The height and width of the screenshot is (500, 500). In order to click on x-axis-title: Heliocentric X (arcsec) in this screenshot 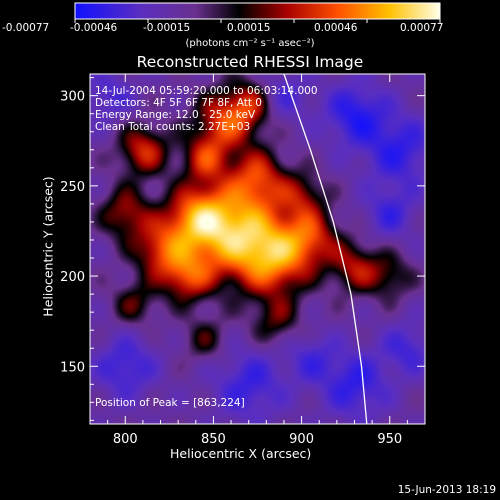, I will do `click(241, 453)`.